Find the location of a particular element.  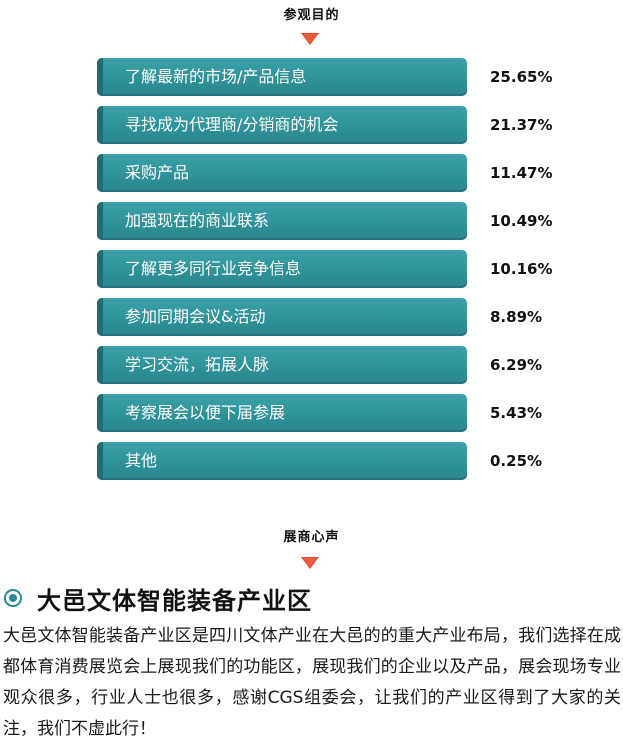

survey-percent: 25.65% is located at coordinates (521, 77).